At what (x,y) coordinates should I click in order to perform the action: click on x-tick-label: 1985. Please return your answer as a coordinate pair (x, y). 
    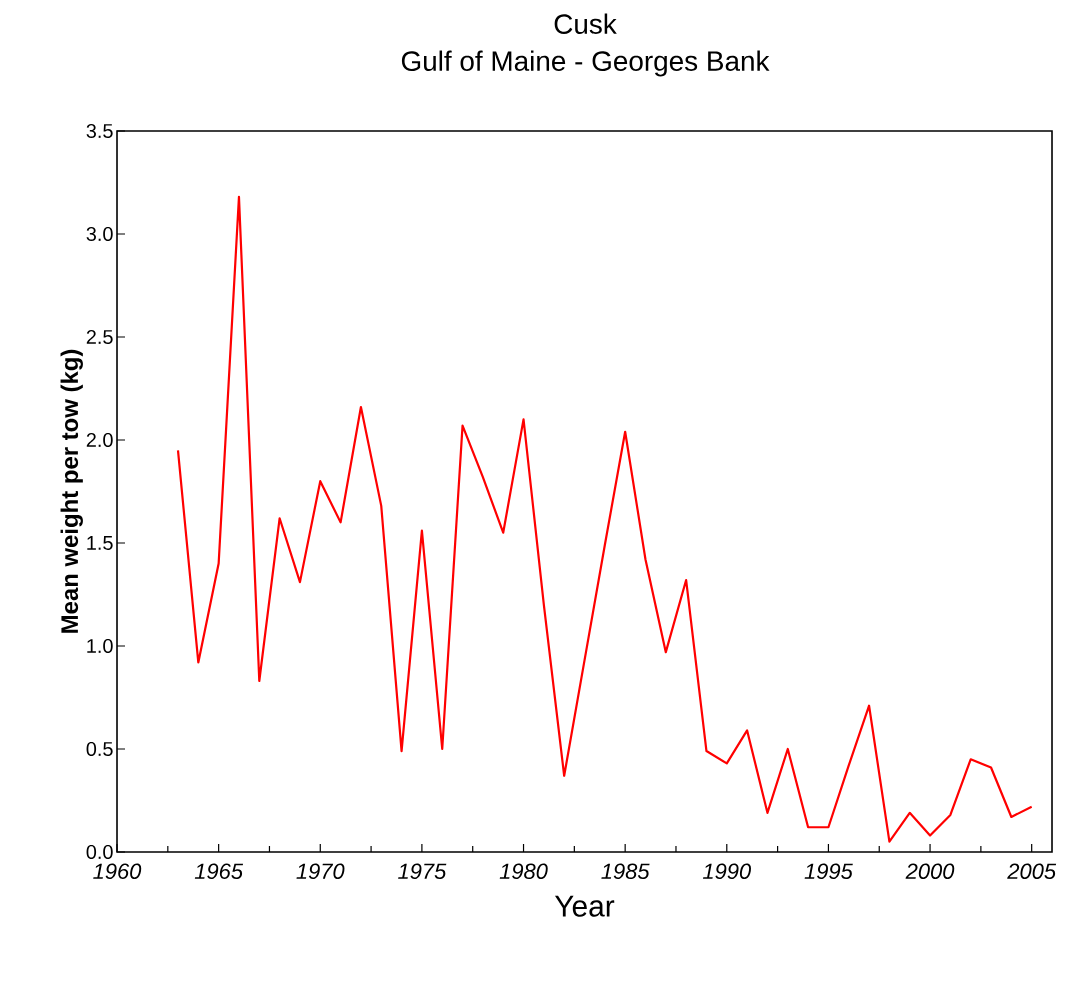
    Looking at the image, I should click on (625, 871).